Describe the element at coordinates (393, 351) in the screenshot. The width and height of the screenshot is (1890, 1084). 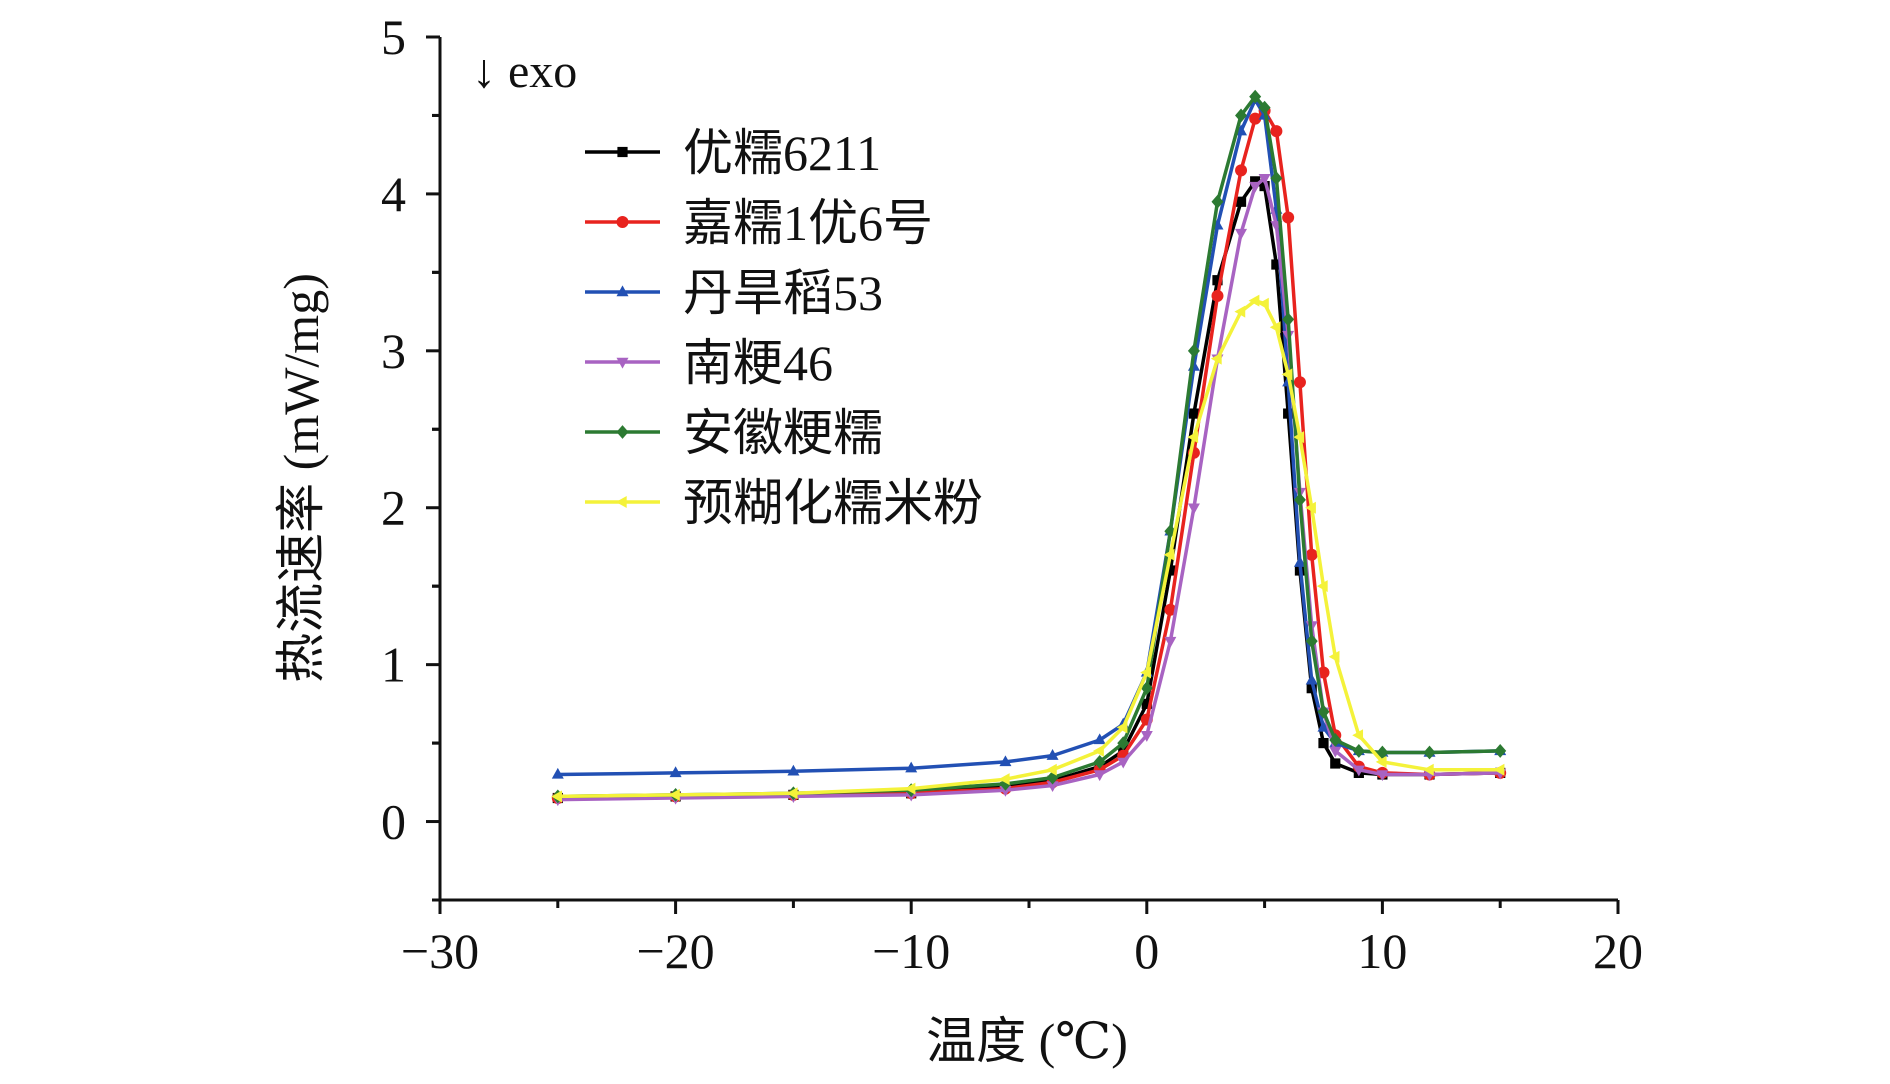
I see `y-tick-label: 3` at that location.